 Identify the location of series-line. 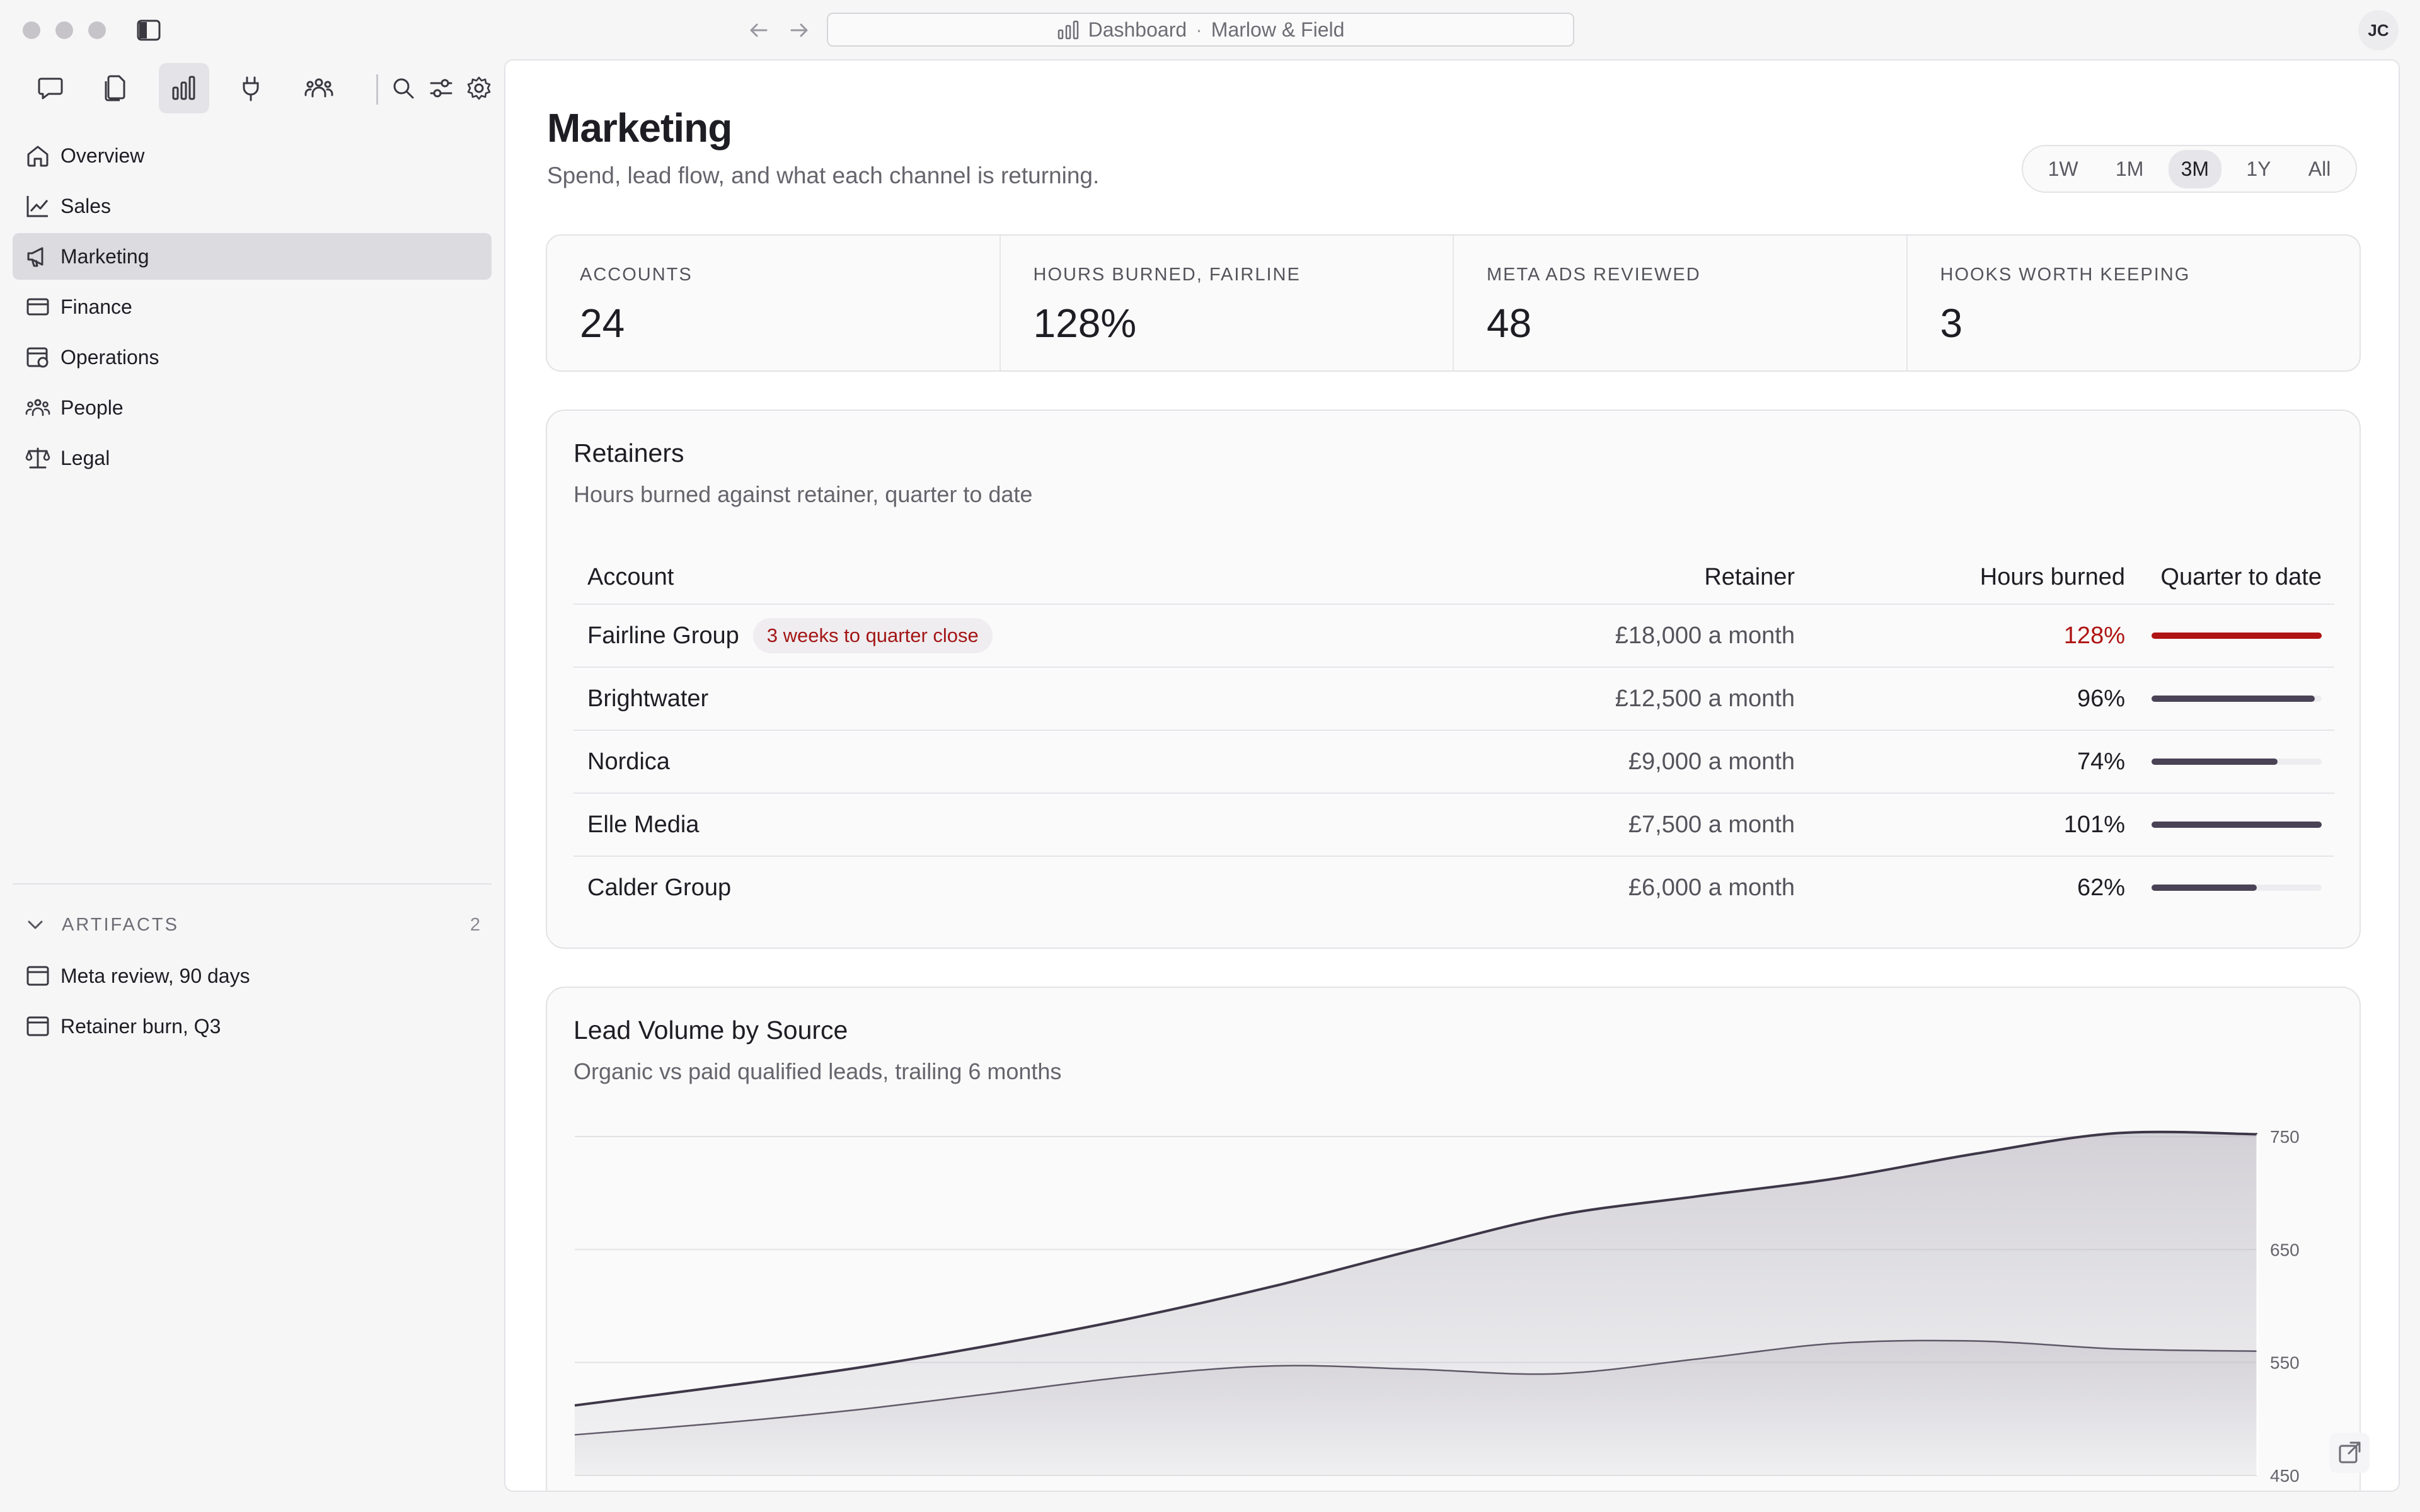
(1416, 1387).